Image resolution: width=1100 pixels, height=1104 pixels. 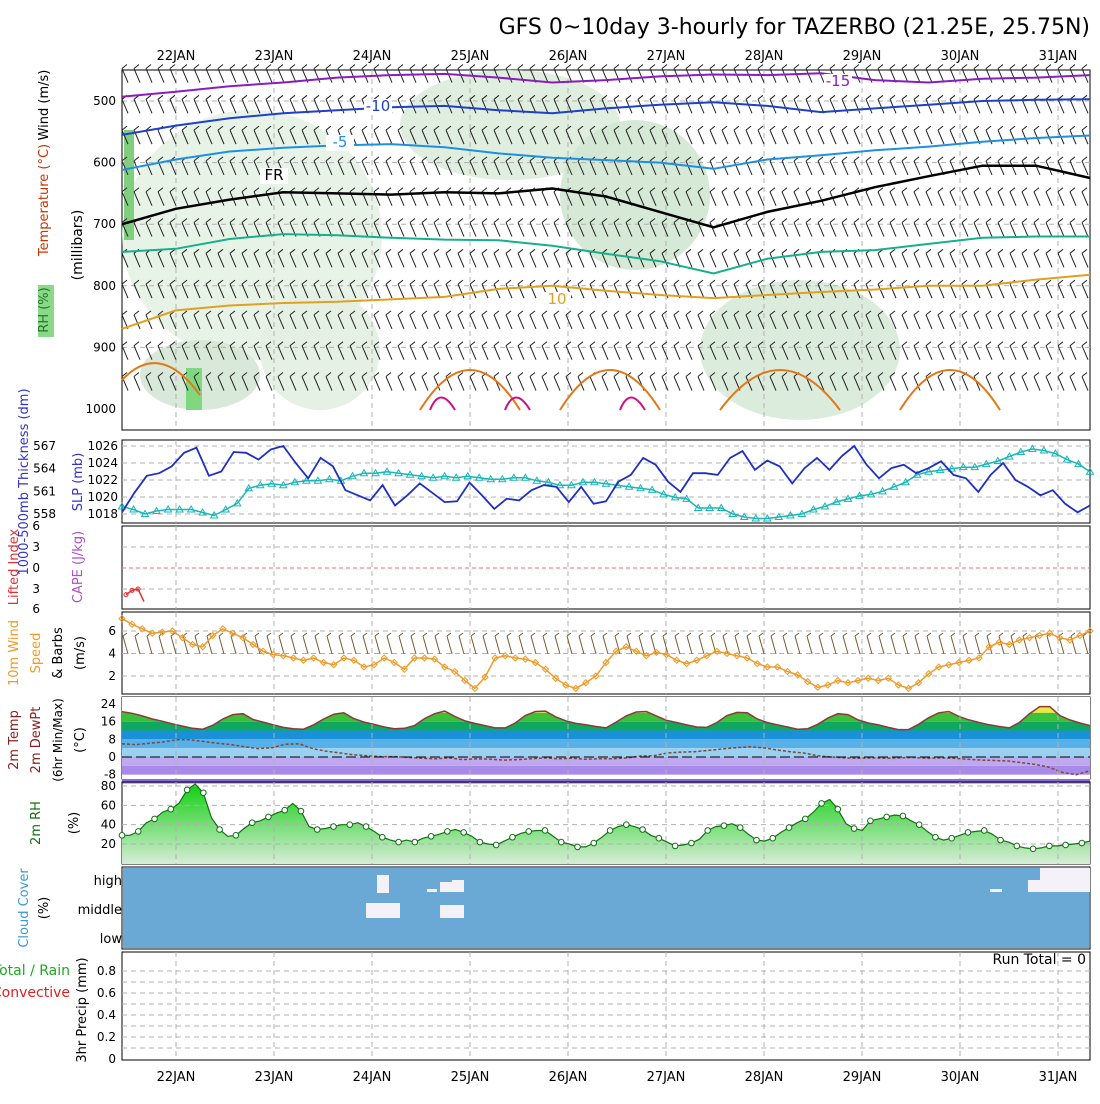 What do you see at coordinates (274, 56) in the screenshot?
I see `date-label-top: 23JAN` at bounding box center [274, 56].